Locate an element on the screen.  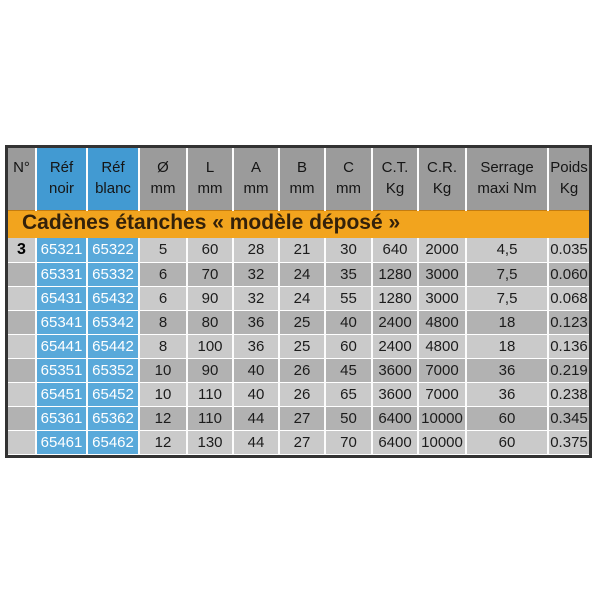
data-cell-ct-kg: 6400 is located at coordinates (395, 442).